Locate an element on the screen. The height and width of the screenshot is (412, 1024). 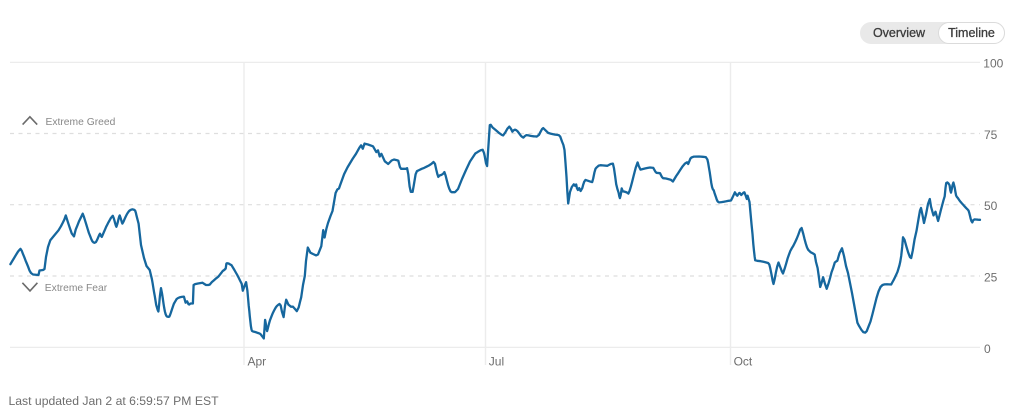
svg-text: 100 is located at coordinates (993, 63).